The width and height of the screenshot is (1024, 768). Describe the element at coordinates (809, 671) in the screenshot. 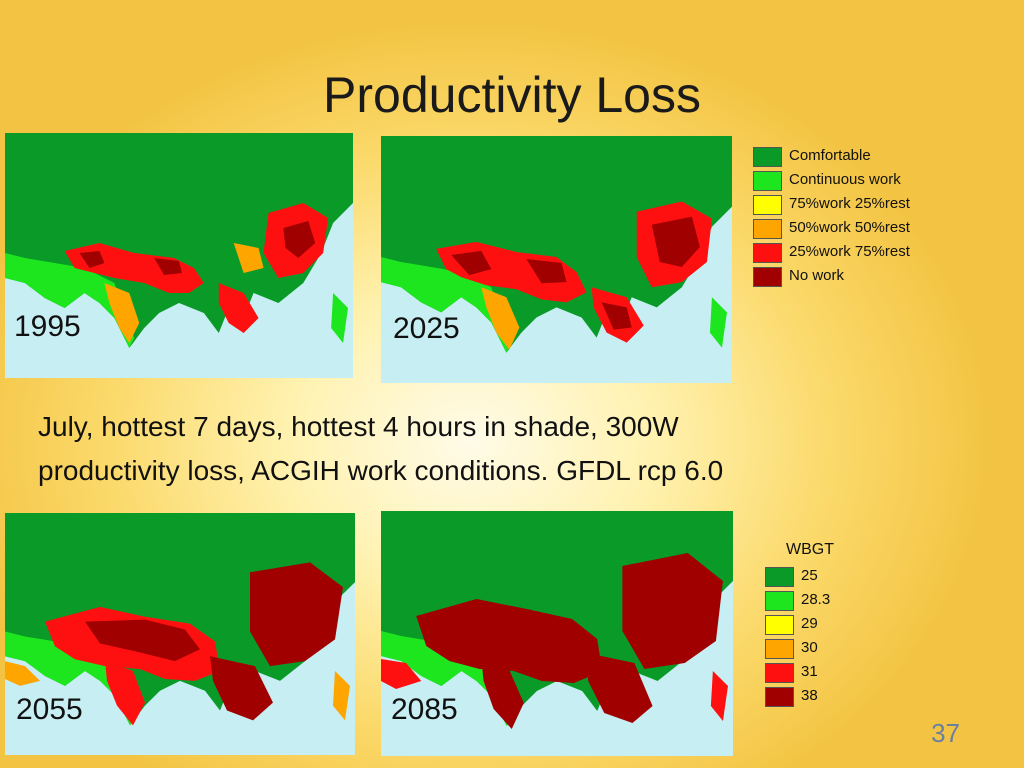

I see `legend-label: 31` at that location.